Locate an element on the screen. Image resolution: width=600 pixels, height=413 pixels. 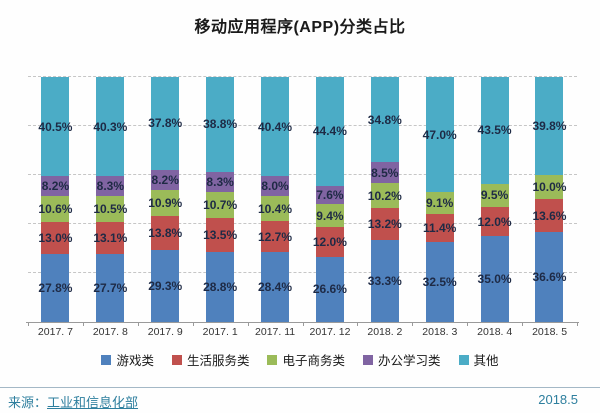
x-axis-label: 2017. 7 is located at coordinates (55, 332).